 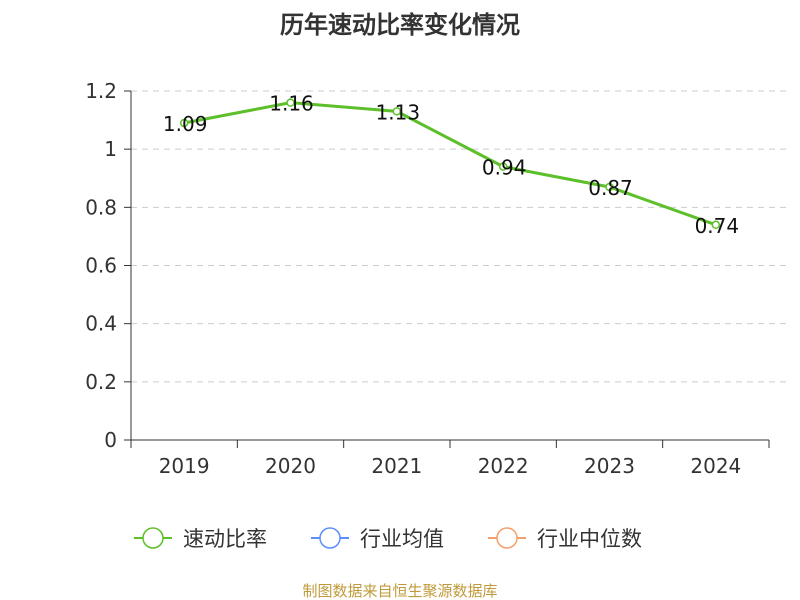 What do you see at coordinates (101, 382) in the screenshot?
I see `y-tick-label: 0.2` at bounding box center [101, 382].